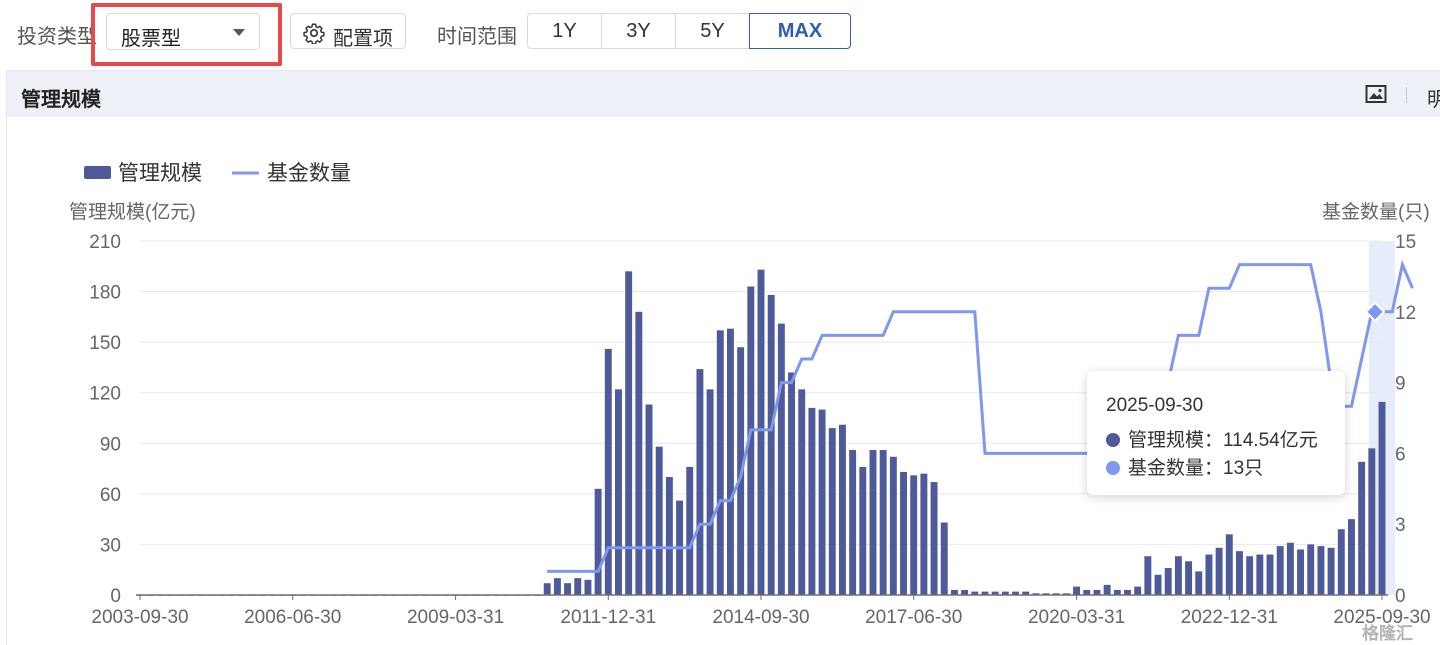 The height and width of the screenshot is (645, 1440). I want to click on left-tick-label: 30, so click(110, 545).